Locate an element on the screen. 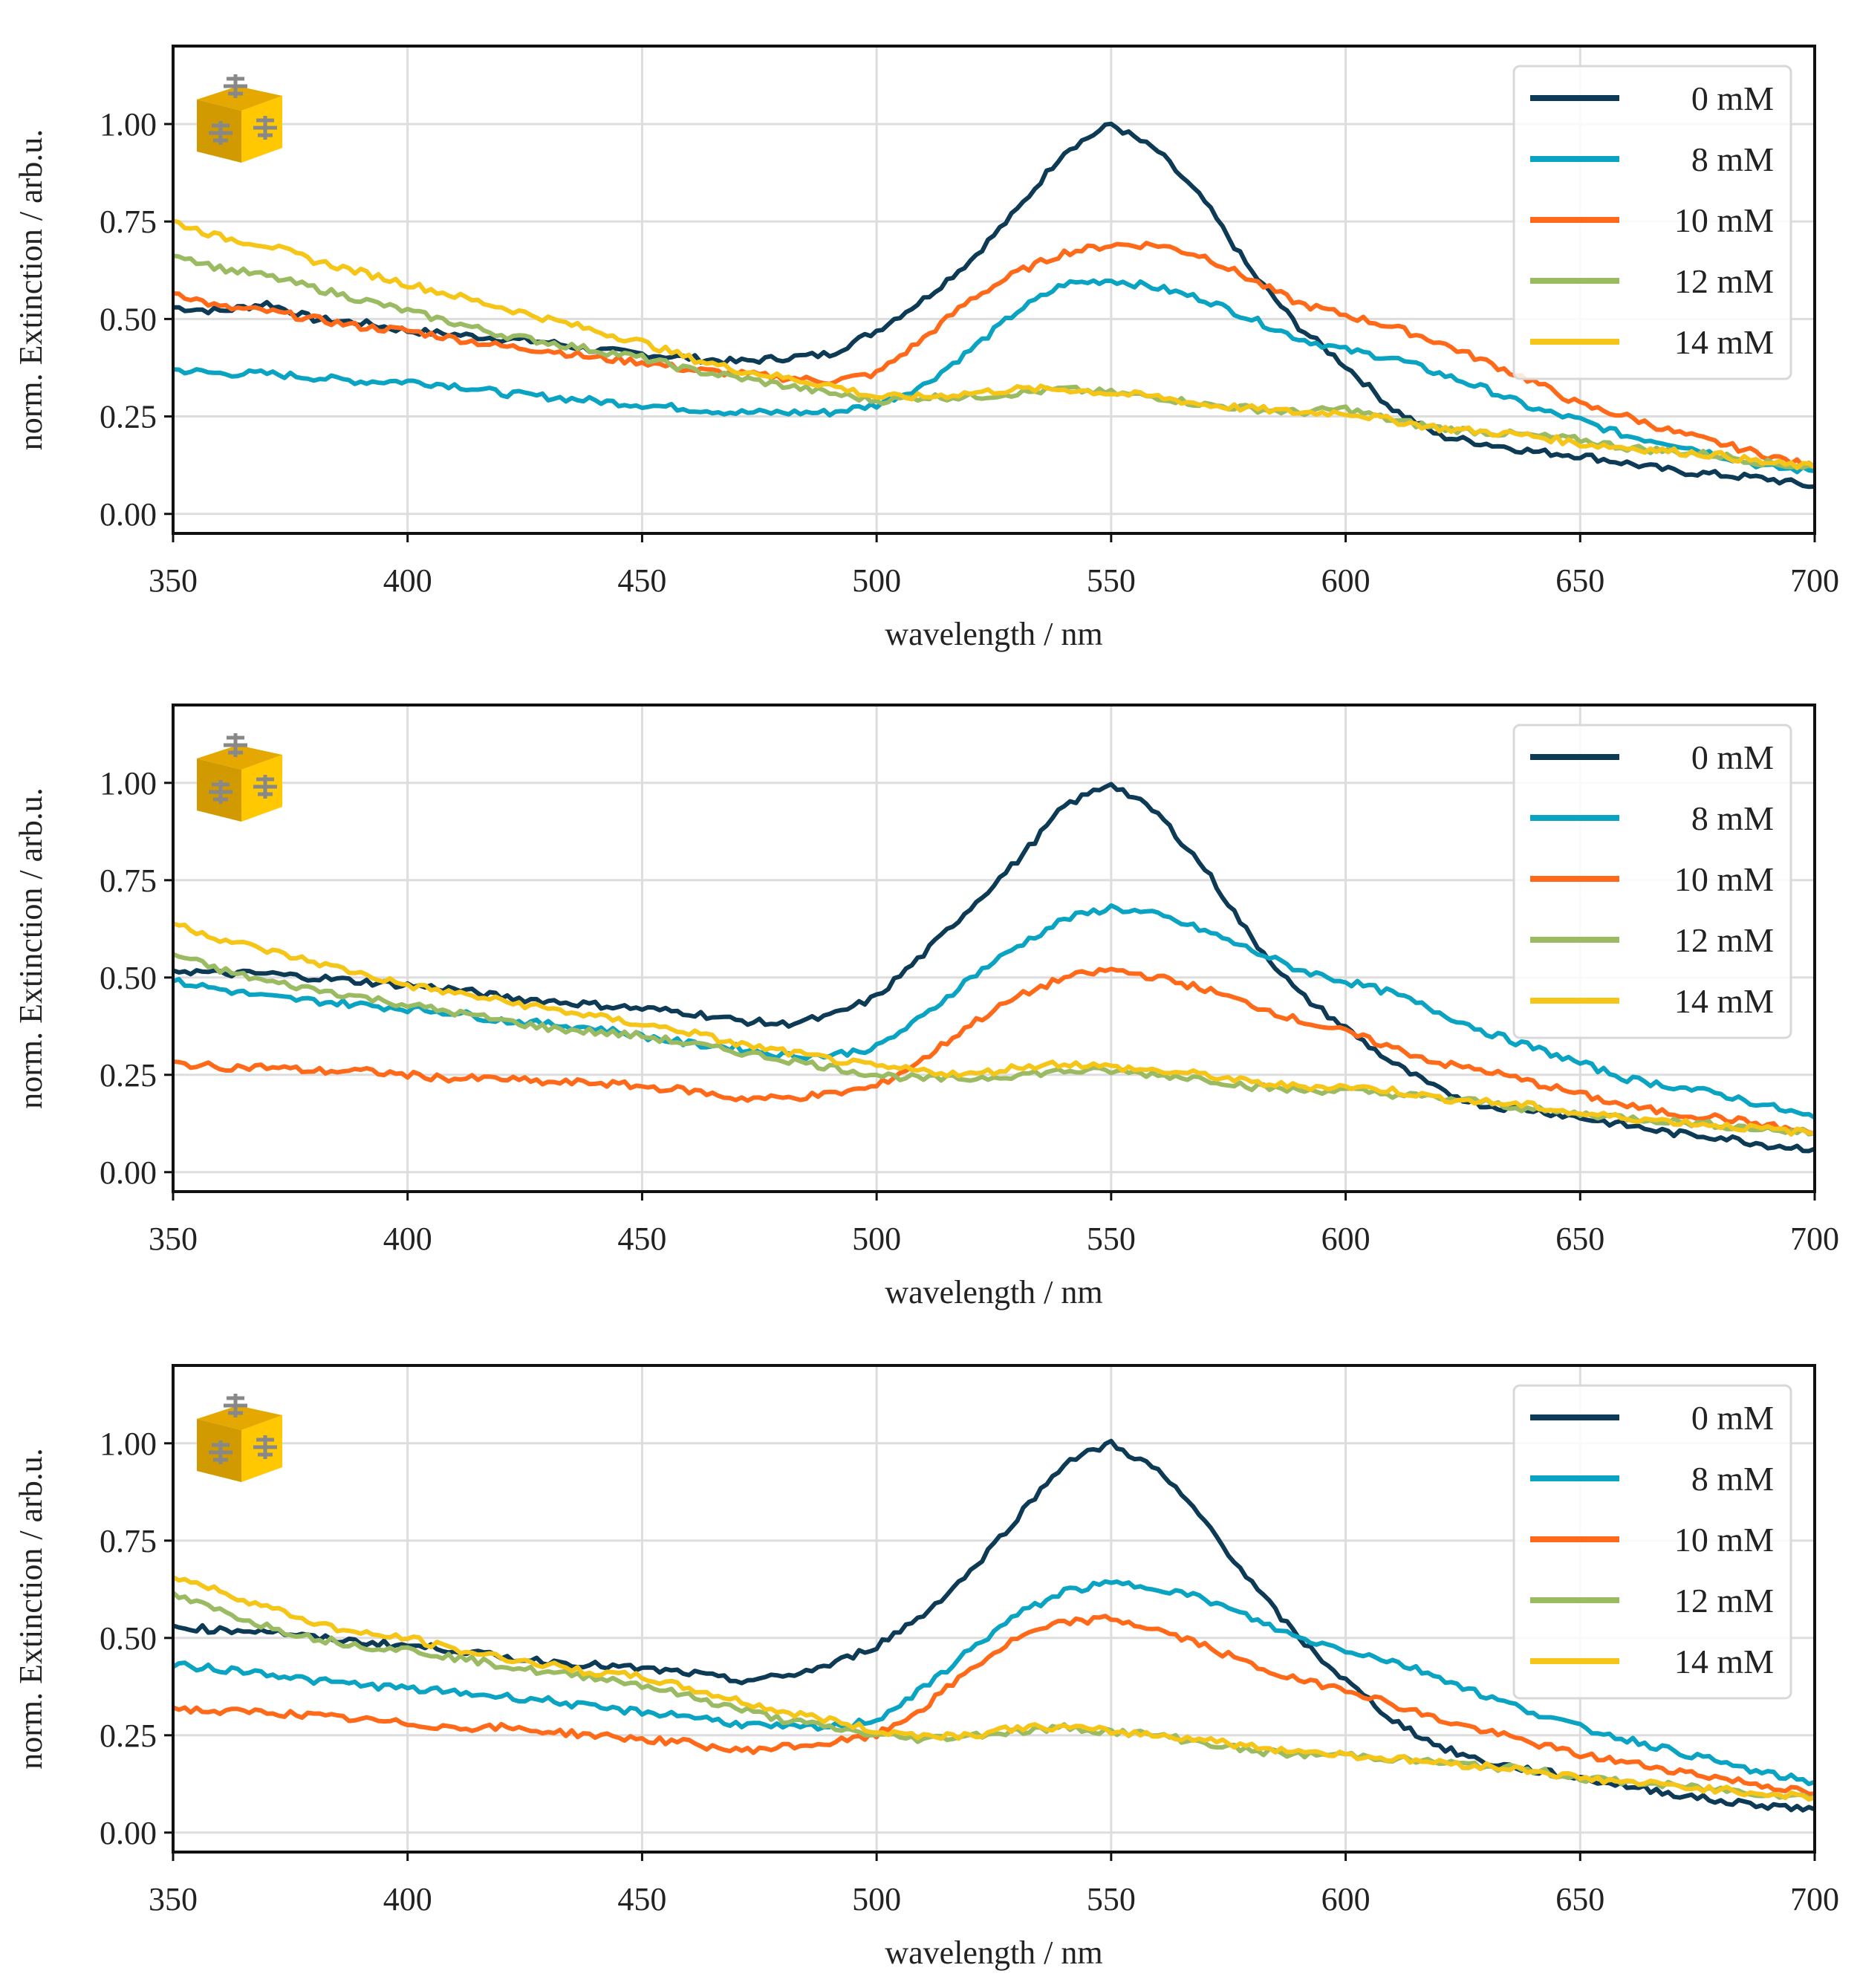 The image size is (1860, 1988). series-line-12-mm is located at coordinates (994, 361).